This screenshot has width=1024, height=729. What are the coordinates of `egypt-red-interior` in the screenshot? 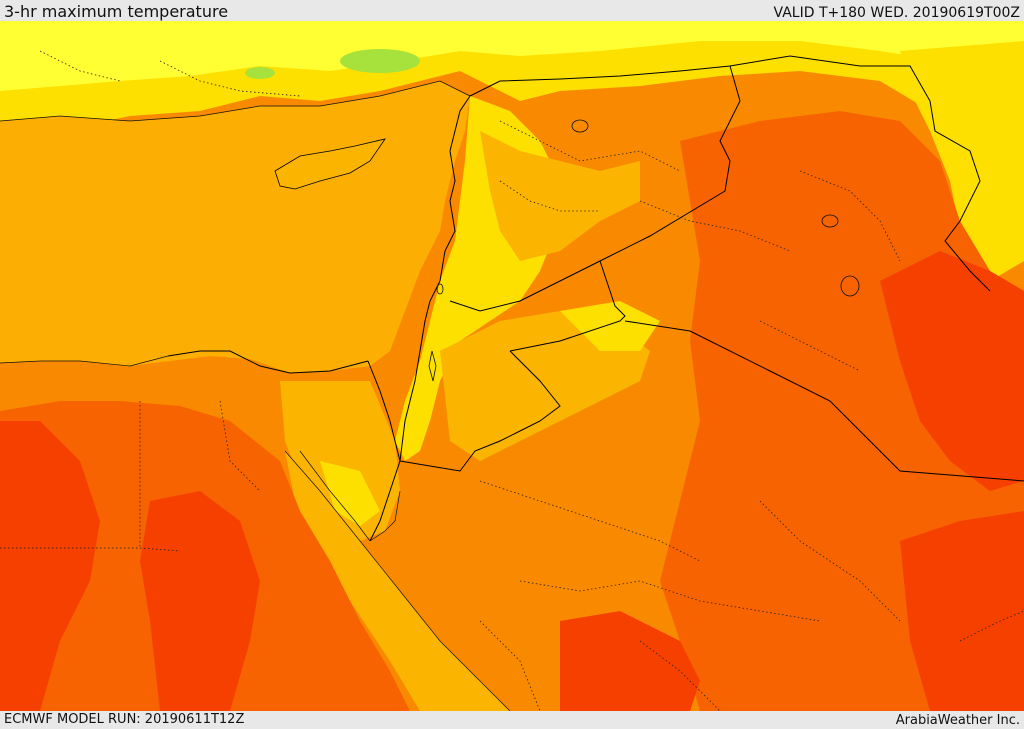 It's located at (200, 601).